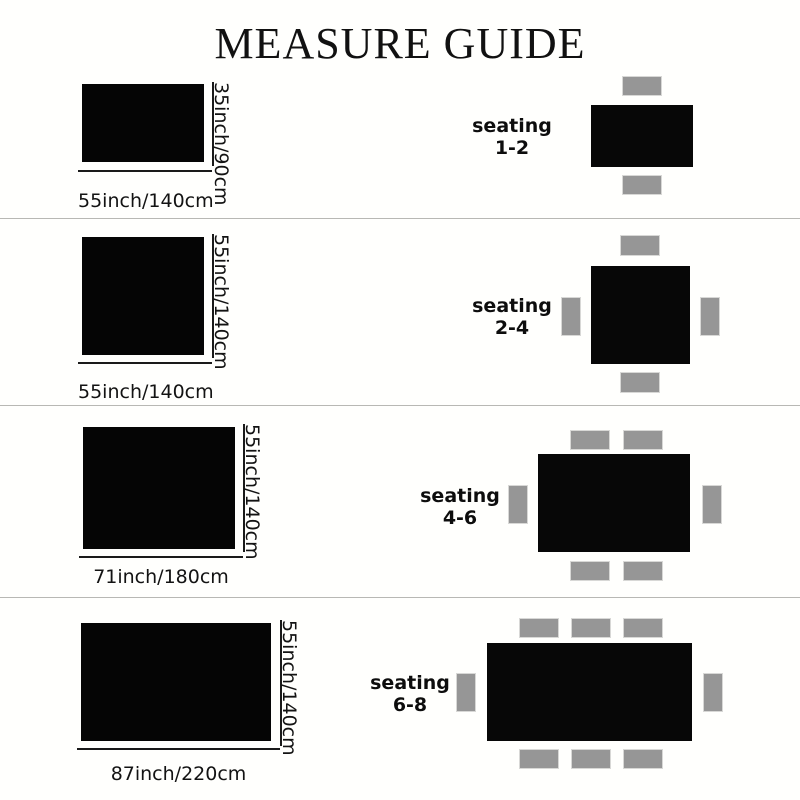  What do you see at coordinates (400, 43) in the screenshot?
I see `page-title: MEASURE GUIDE` at bounding box center [400, 43].